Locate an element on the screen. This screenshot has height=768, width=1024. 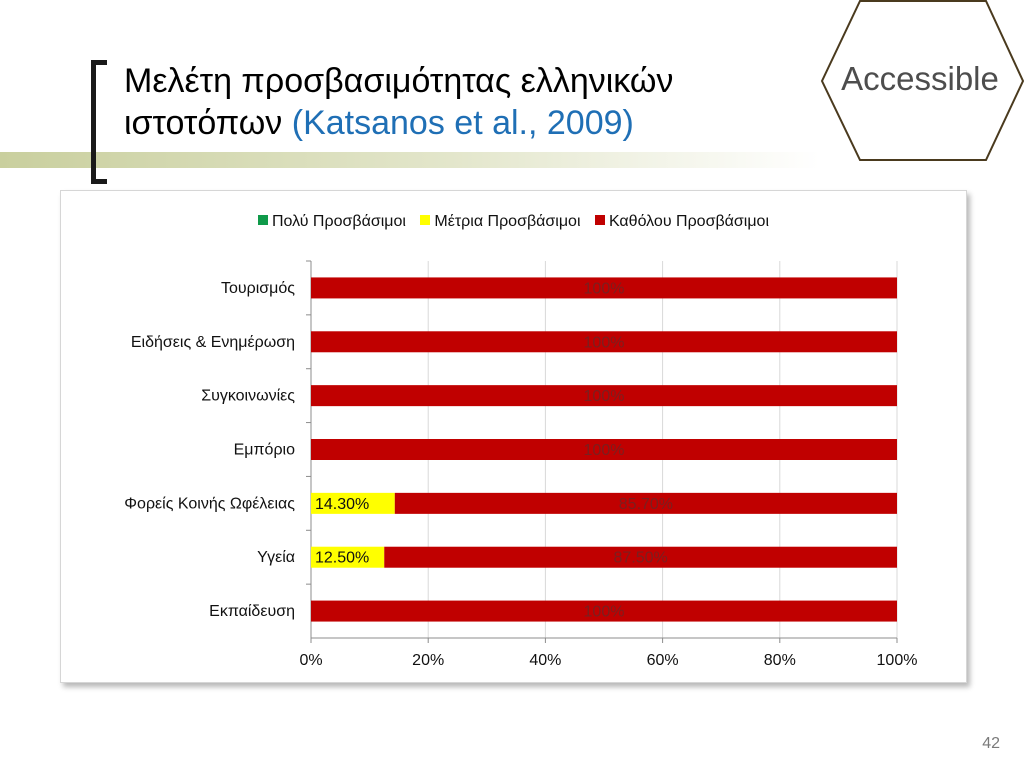
accessible-badge-label: Accessible is located at coordinates (920, 78).